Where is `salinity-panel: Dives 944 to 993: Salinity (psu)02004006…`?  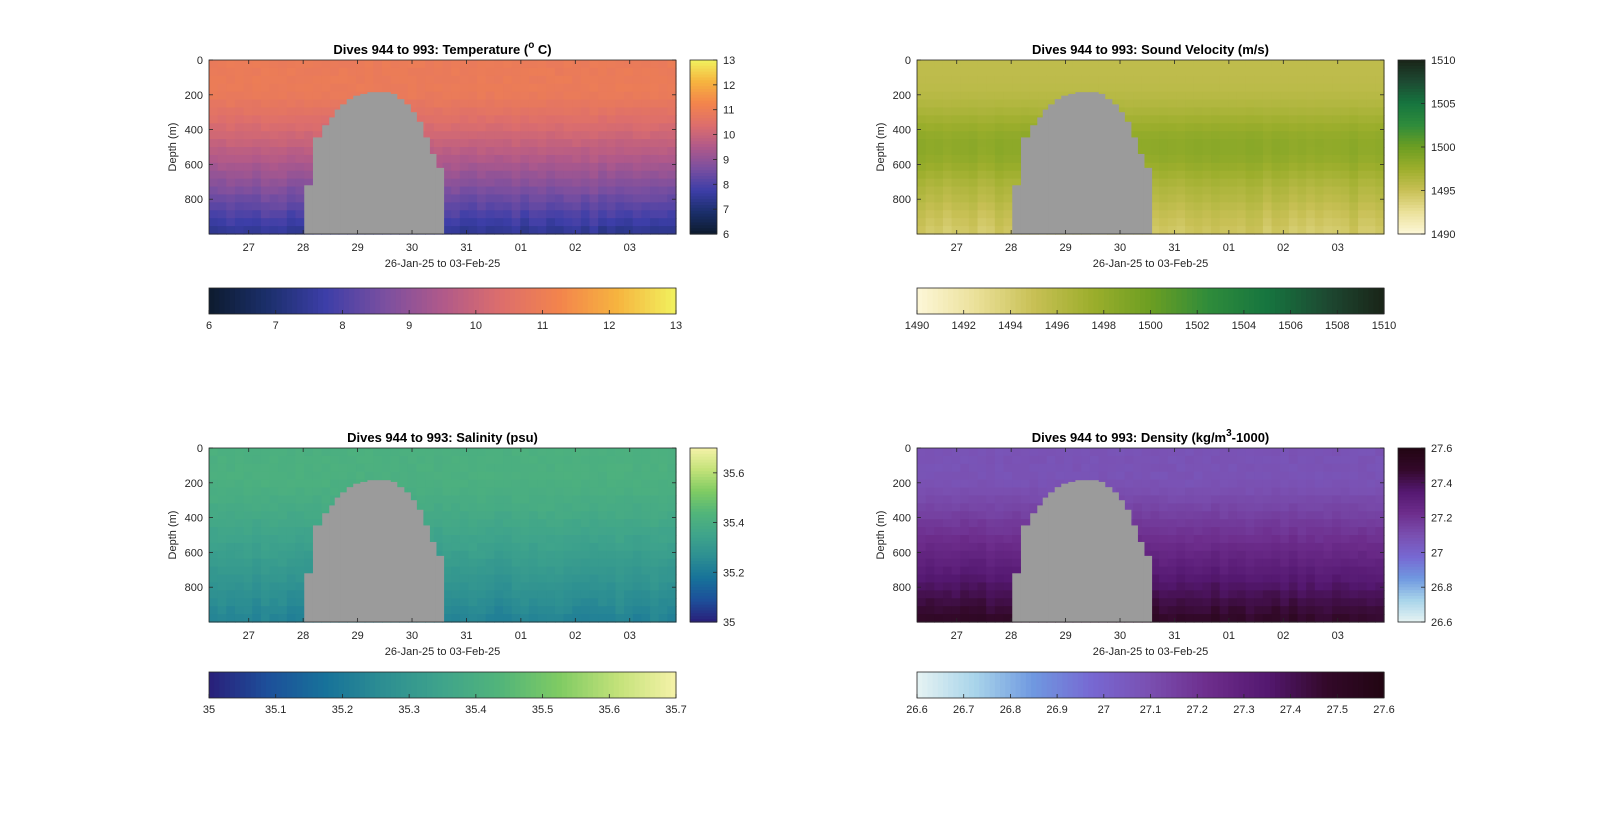 salinity-panel: Dives 944 to 993: Salinity (psu)02004006… is located at coordinates (455, 573).